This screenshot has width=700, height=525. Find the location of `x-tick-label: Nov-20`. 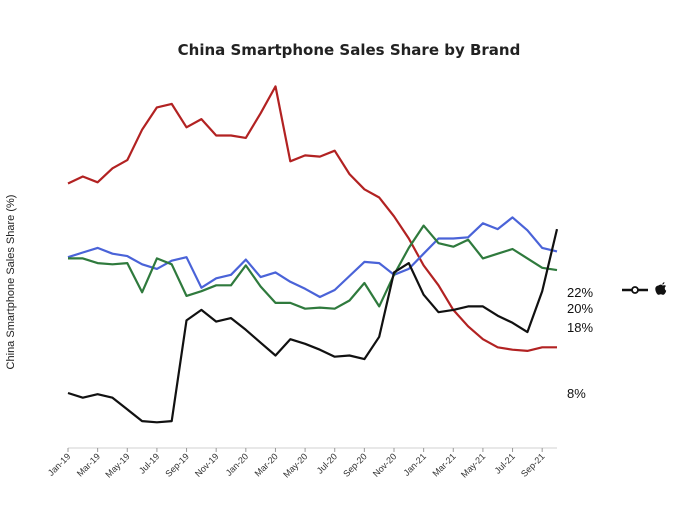

x-tick-label: Nov-20 is located at coordinates (385, 465).